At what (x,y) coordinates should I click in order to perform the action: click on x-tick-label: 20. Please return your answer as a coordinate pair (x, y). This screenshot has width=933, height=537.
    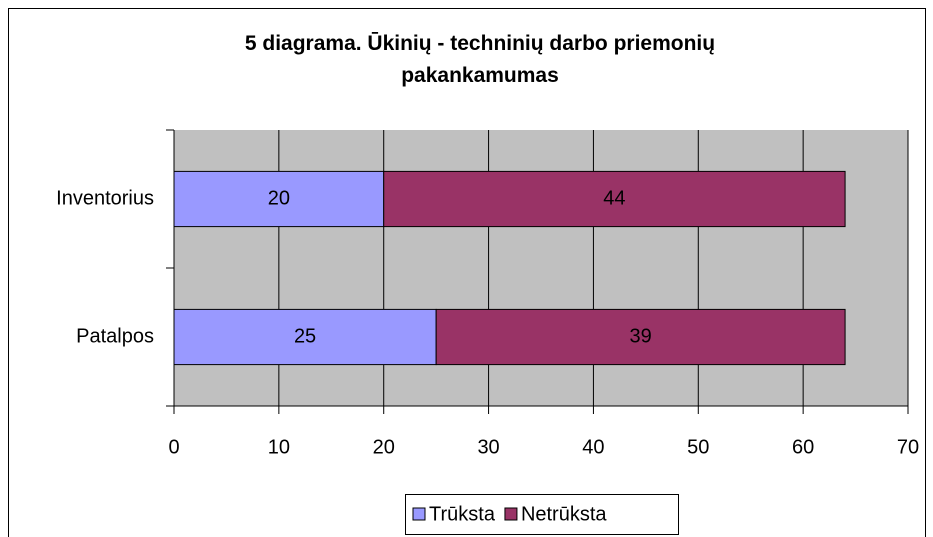
    Looking at the image, I should click on (384, 447).